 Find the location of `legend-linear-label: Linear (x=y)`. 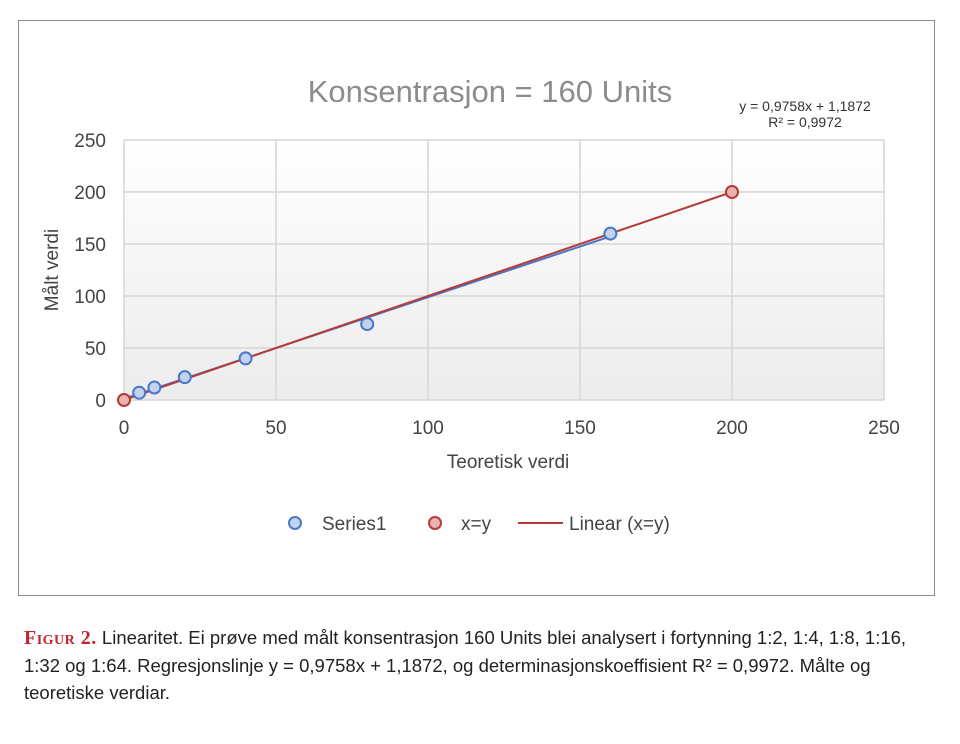

legend-linear-label: Linear (x=y) is located at coordinates (619, 524).